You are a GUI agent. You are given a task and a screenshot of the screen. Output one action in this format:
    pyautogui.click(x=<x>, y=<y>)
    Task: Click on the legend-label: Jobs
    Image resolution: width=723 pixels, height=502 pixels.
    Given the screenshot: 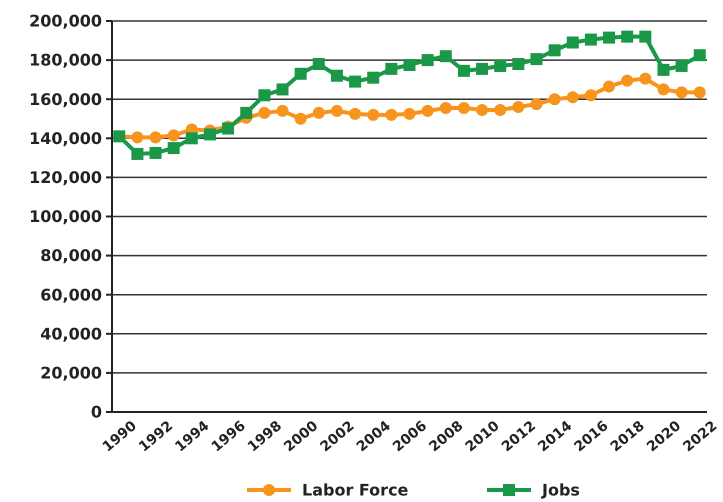 What is the action you would take?
    pyautogui.click(x=560, y=490)
    